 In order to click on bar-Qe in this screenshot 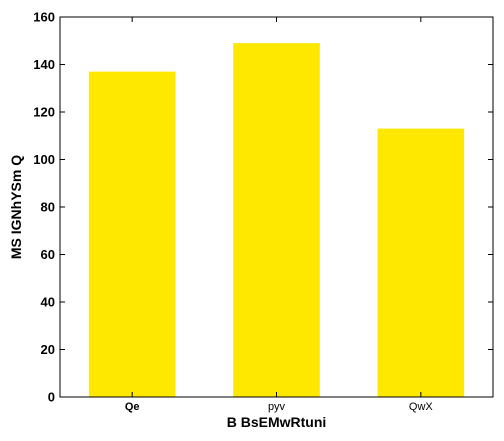, I will do `click(132, 234)`.